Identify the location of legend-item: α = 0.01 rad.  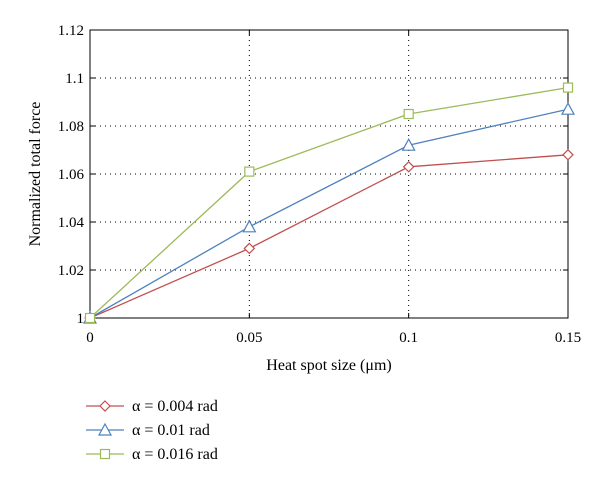
(148, 430).